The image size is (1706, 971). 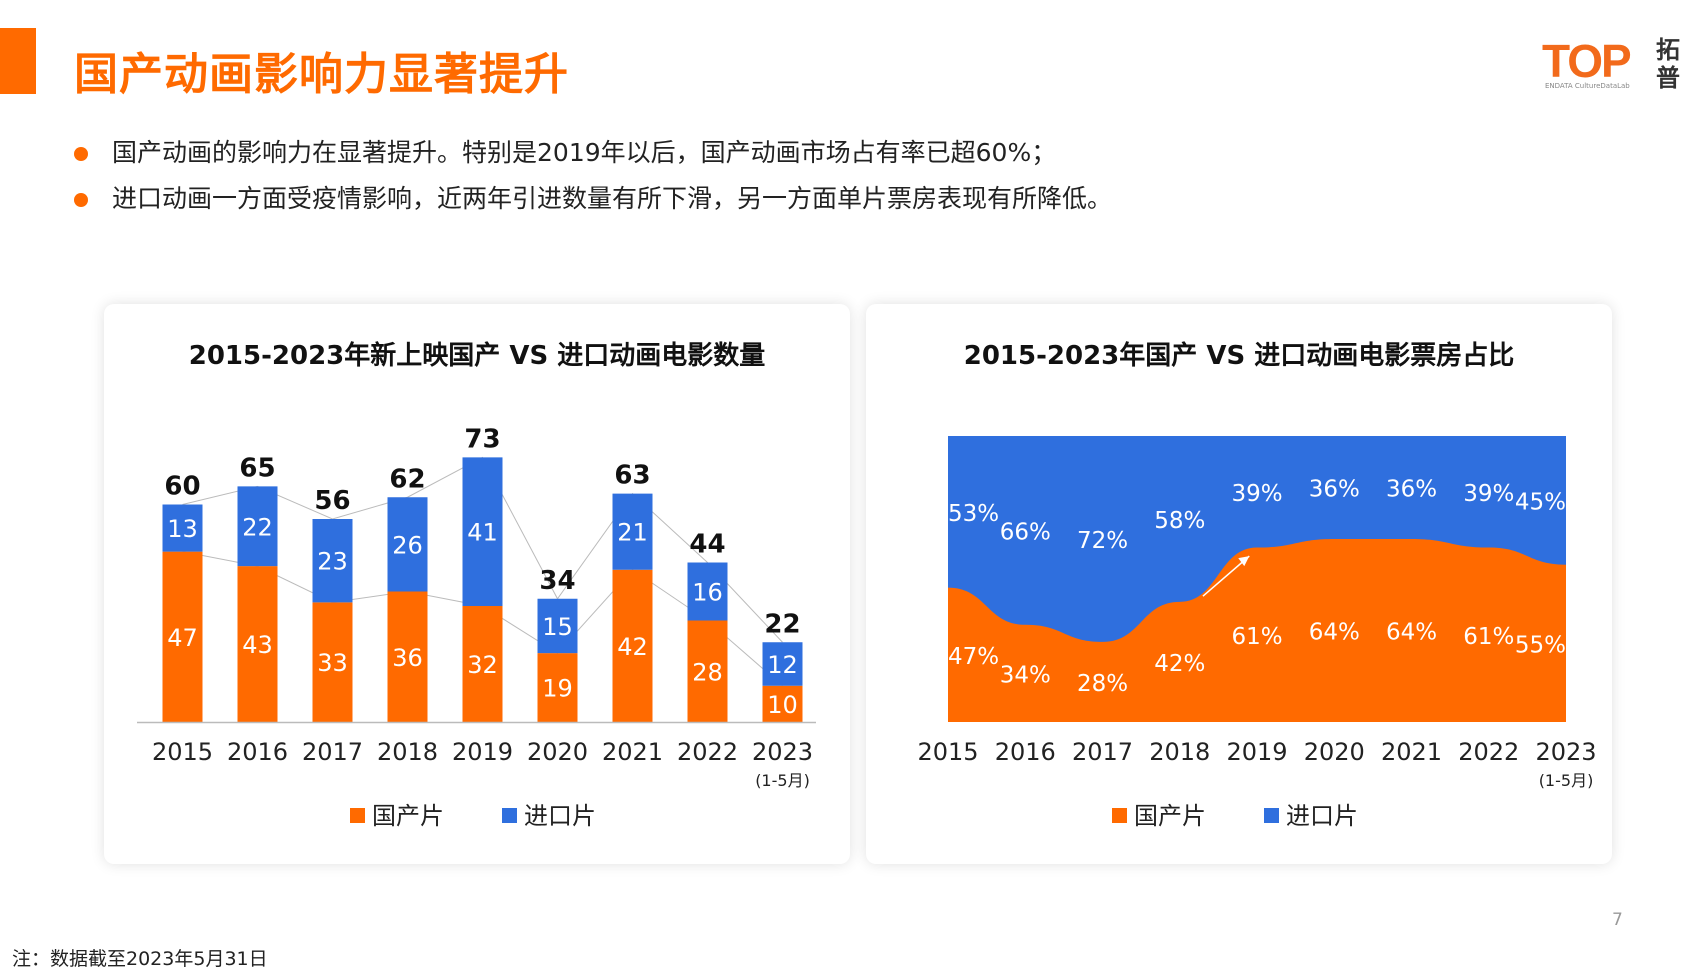 What do you see at coordinates (477, 355) in the screenshot?
I see `chart-title: 2015-2023年新上映国产 VS 进口动画电影数量` at bounding box center [477, 355].